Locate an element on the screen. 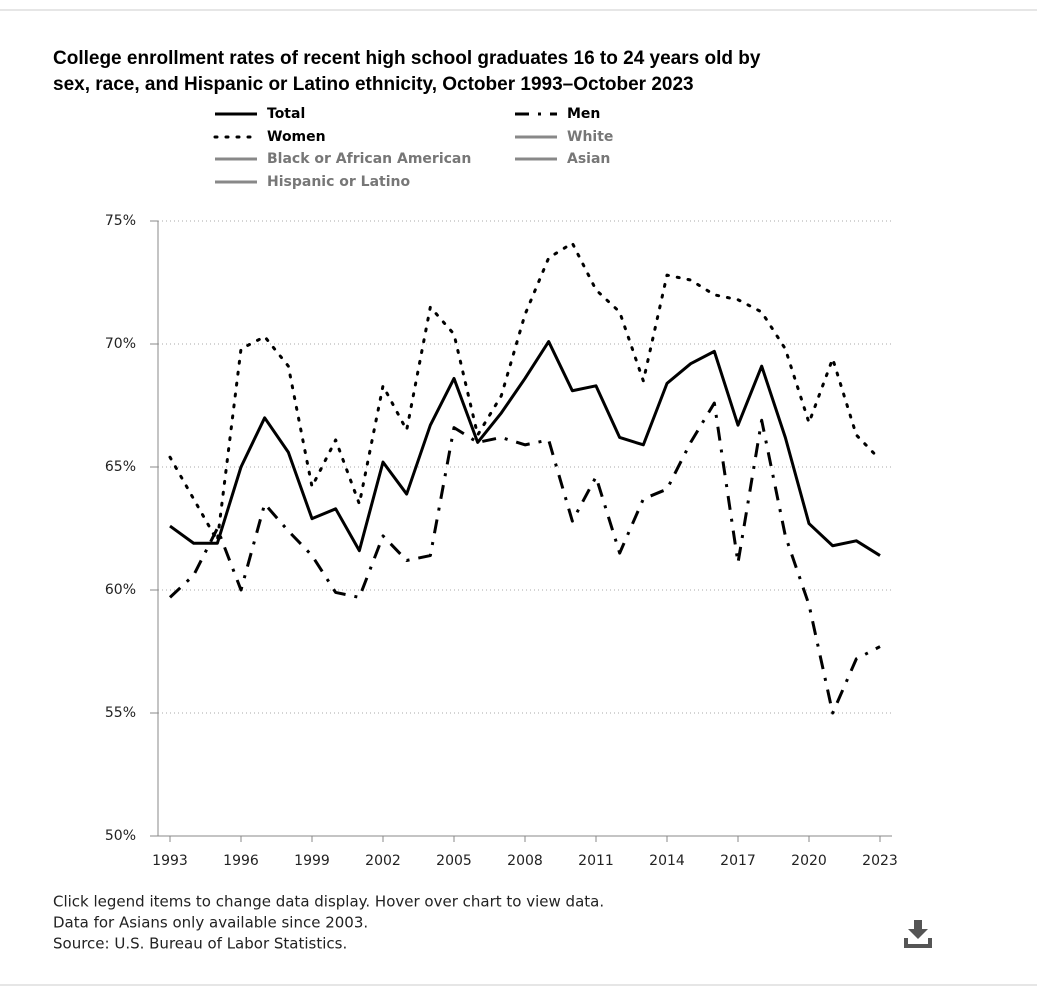 Image resolution: width=1037 pixels, height=989 pixels. legend-item: Hispanic or Latino is located at coordinates (312, 182).